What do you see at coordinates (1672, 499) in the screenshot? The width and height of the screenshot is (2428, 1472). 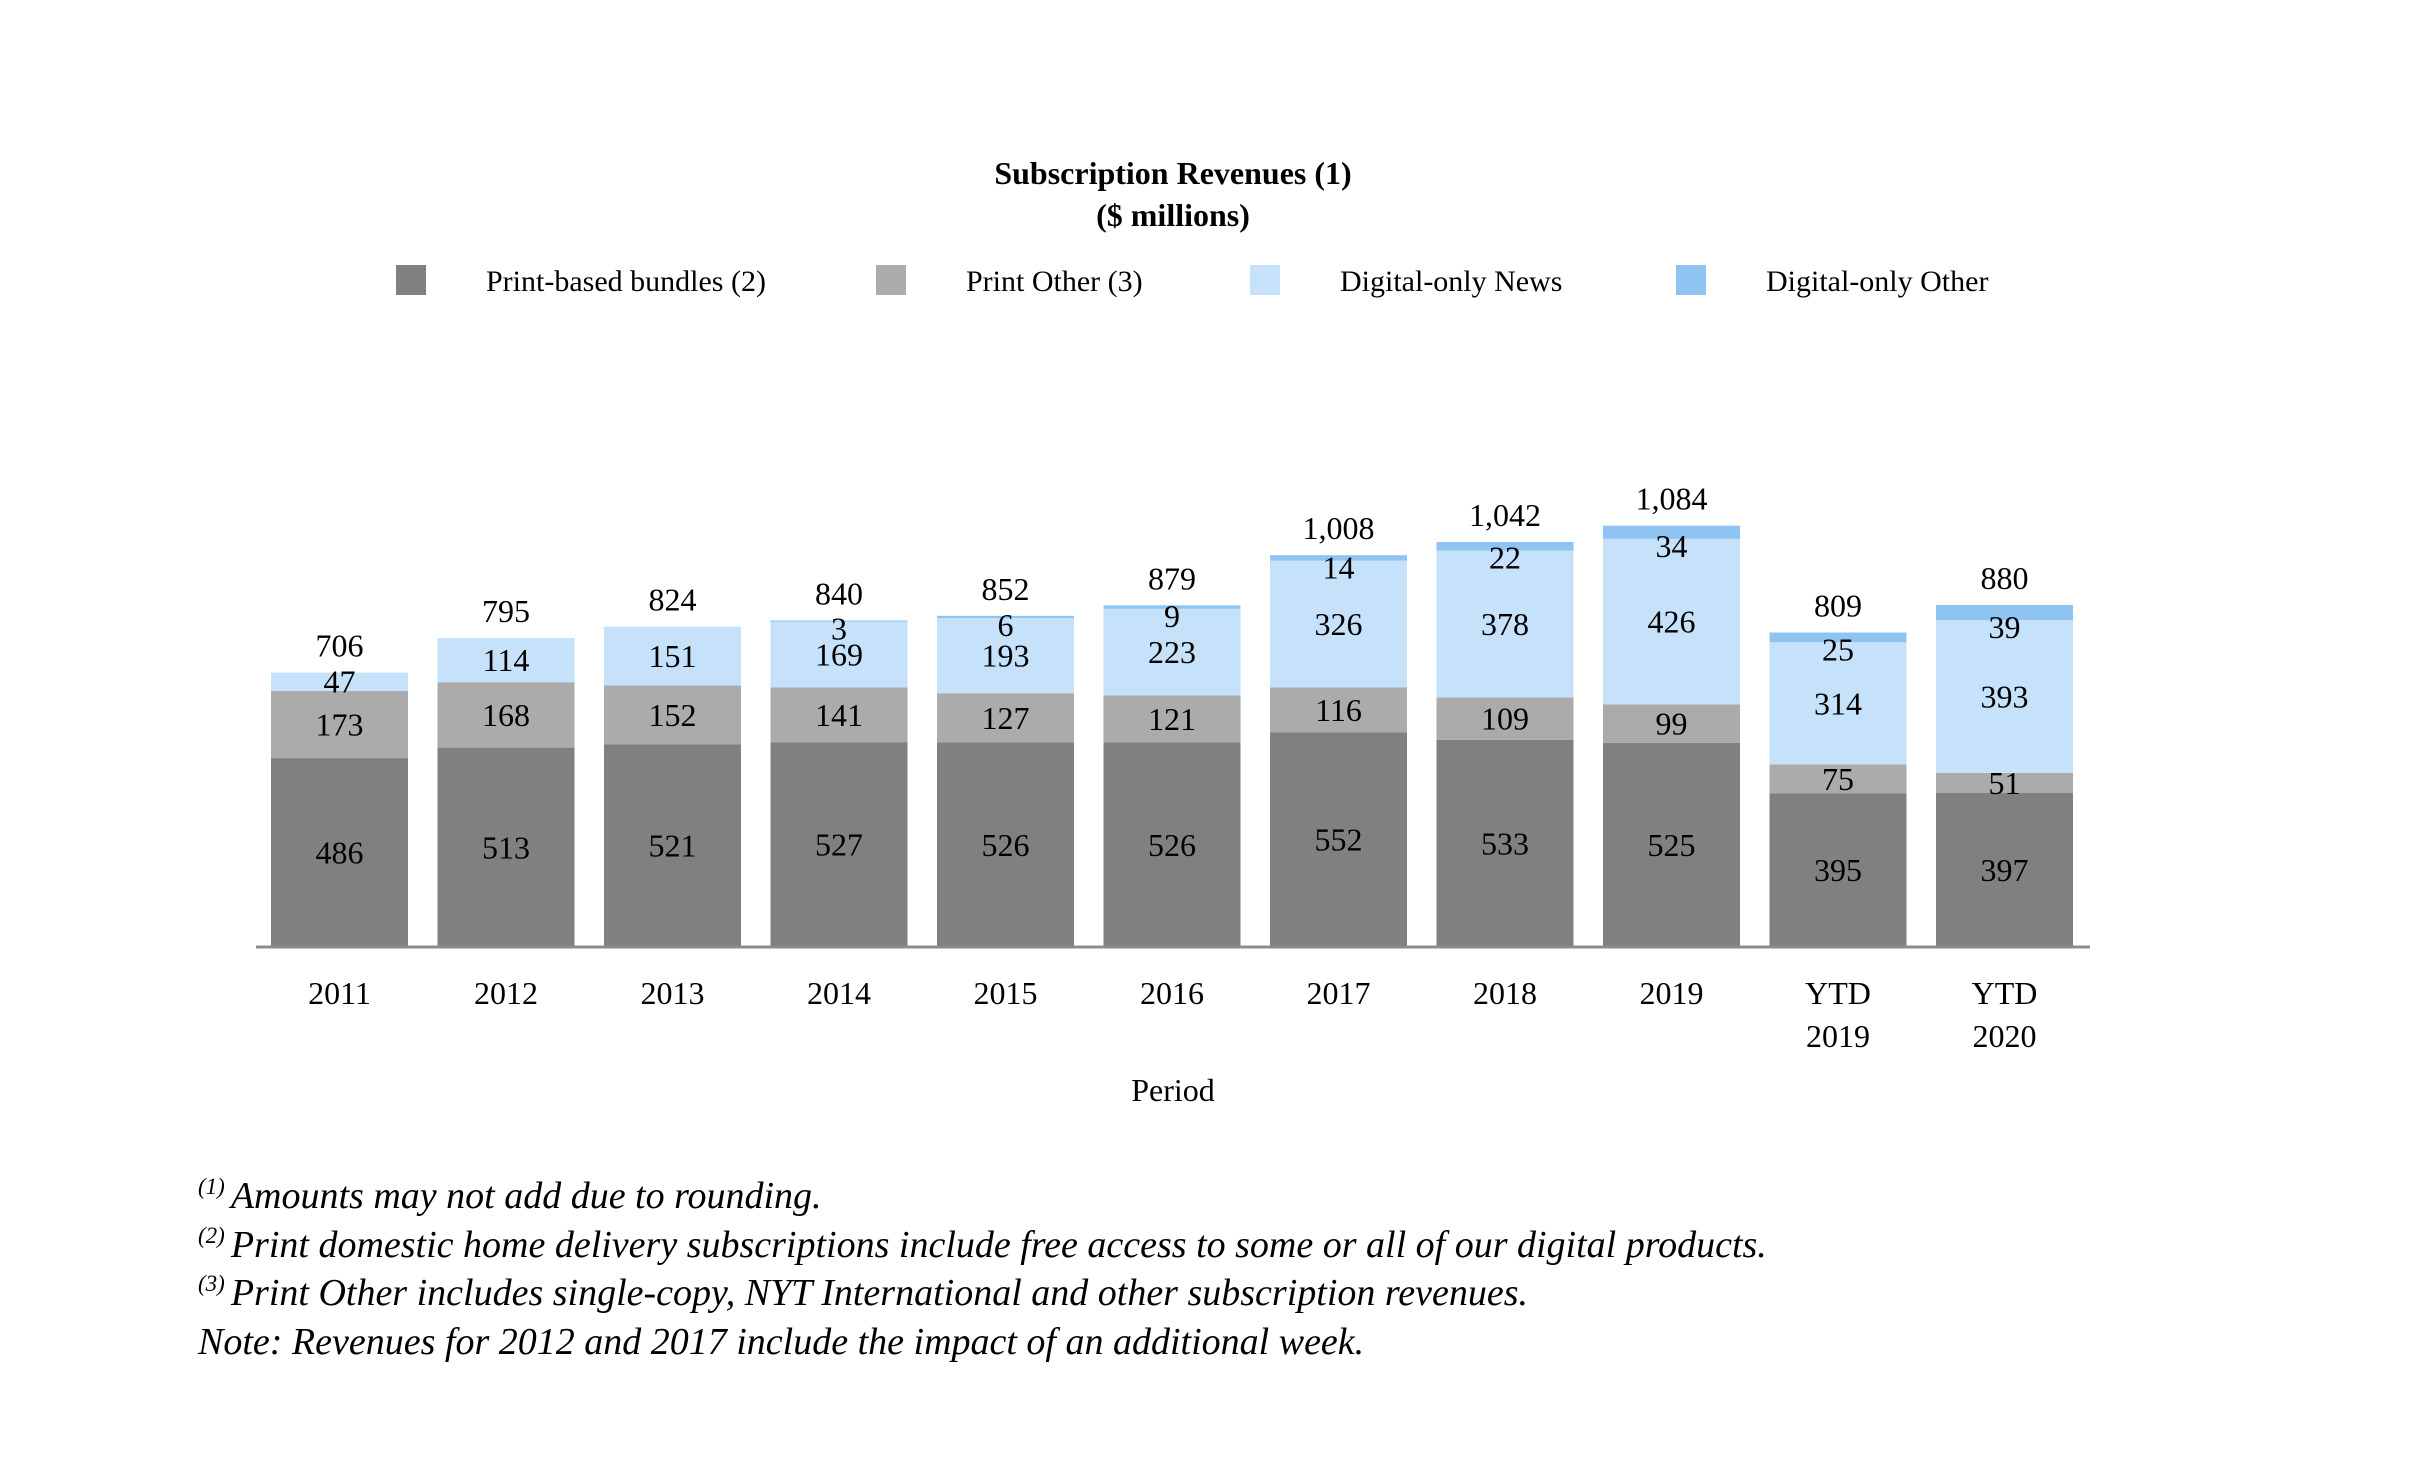 I see `total-label: 1,084` at bounding box center [1672, 499].